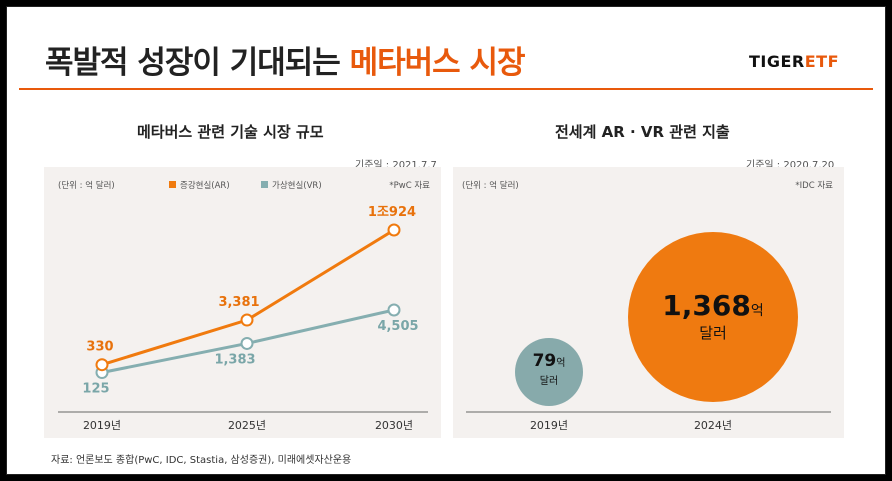 Image resolution: width=892 pixels, height=481 pixels. I want to click on tiger-etf-logo: TIGERETF, so click(794, 61).